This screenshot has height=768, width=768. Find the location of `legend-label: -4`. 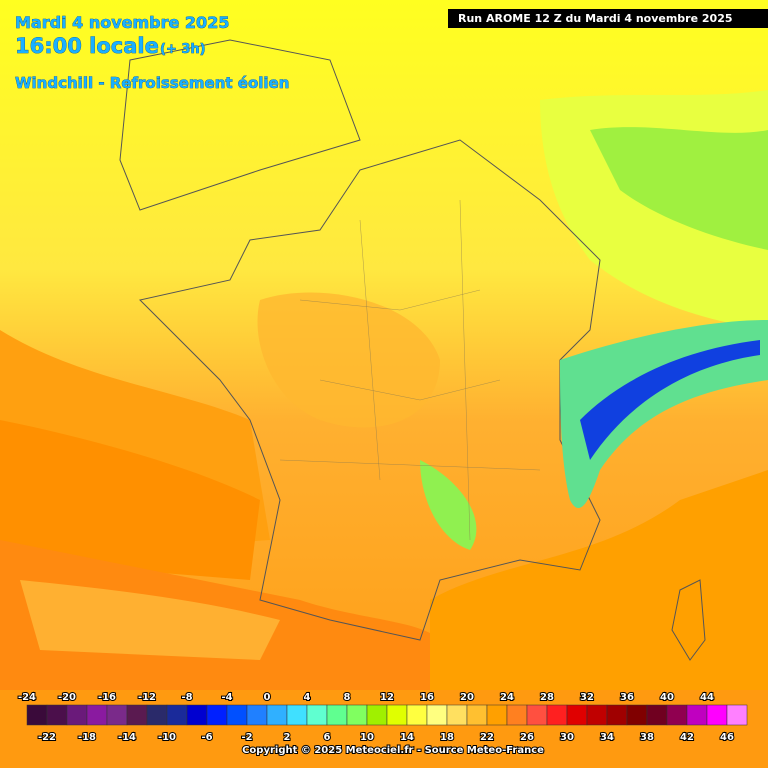

legend-label: -4 is located at coordinates (226, 697).